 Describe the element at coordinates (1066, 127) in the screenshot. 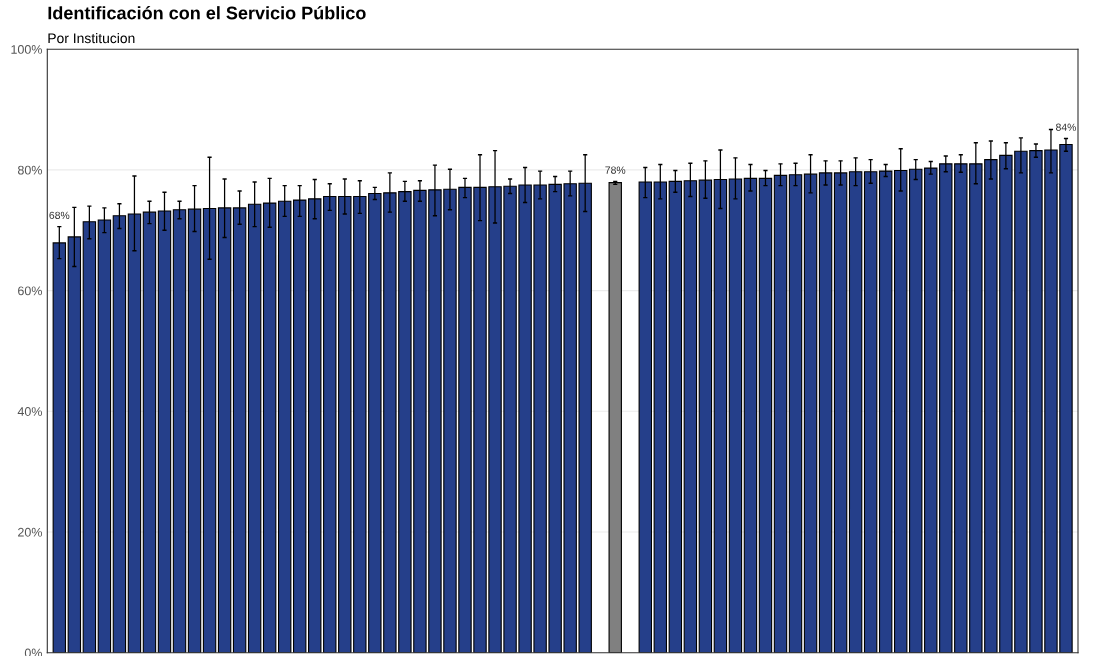

I see `data-label: 84%` at that location.